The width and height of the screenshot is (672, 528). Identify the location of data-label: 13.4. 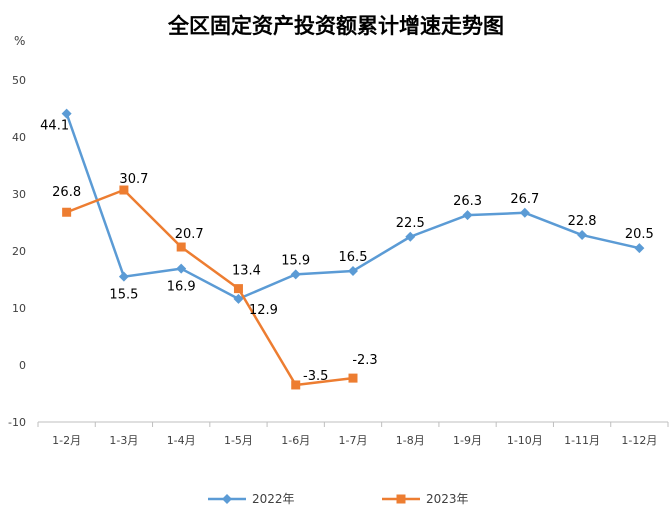
(246, 271).